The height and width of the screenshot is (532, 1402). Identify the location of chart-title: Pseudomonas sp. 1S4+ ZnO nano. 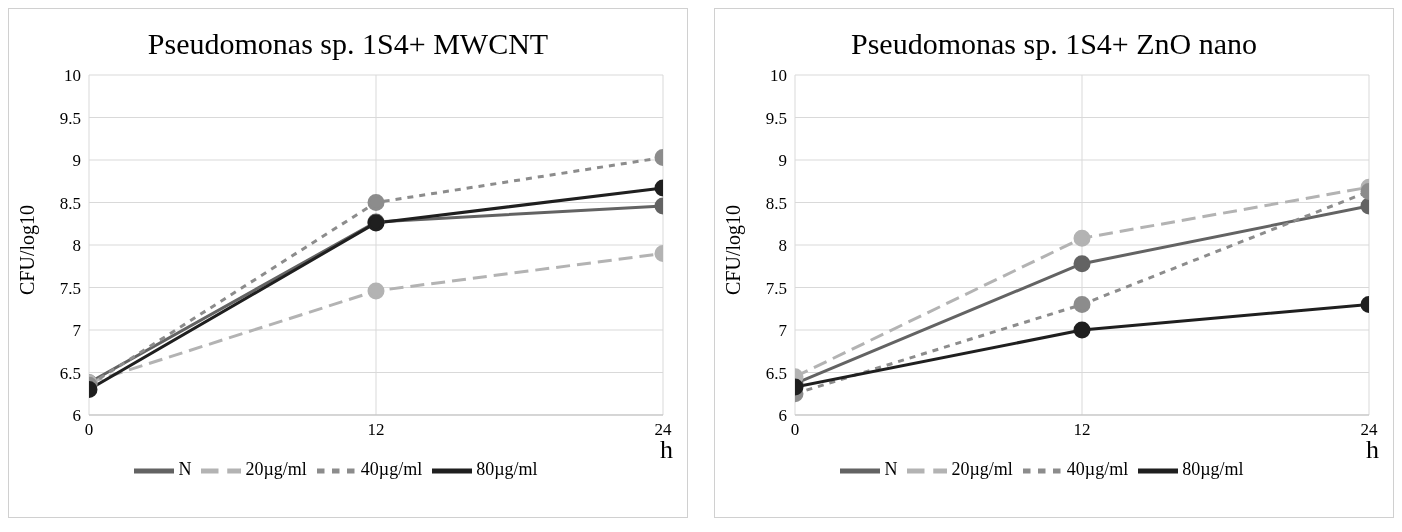
(1054, 44).